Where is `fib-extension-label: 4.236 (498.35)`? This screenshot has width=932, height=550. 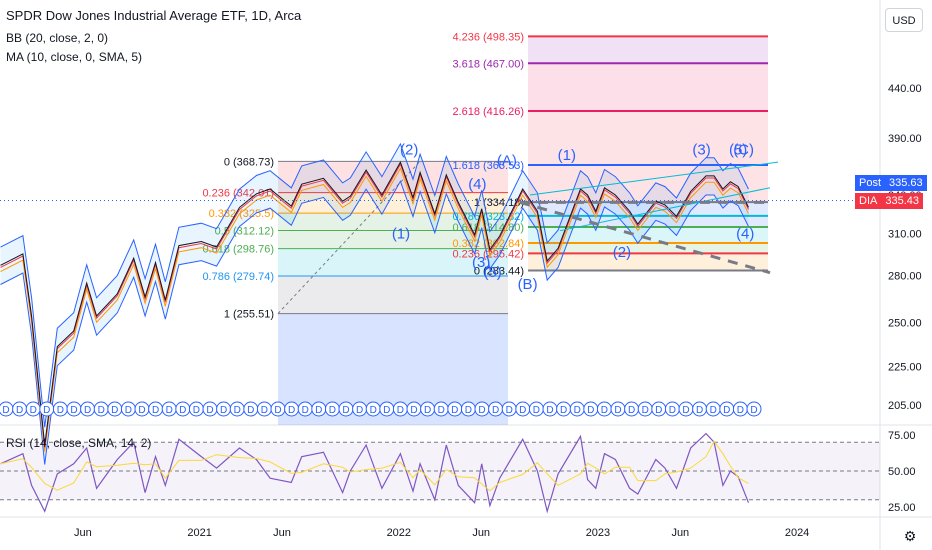 fib-extension-label: 4.236 (498.35) is located at coordinates (488, 37).